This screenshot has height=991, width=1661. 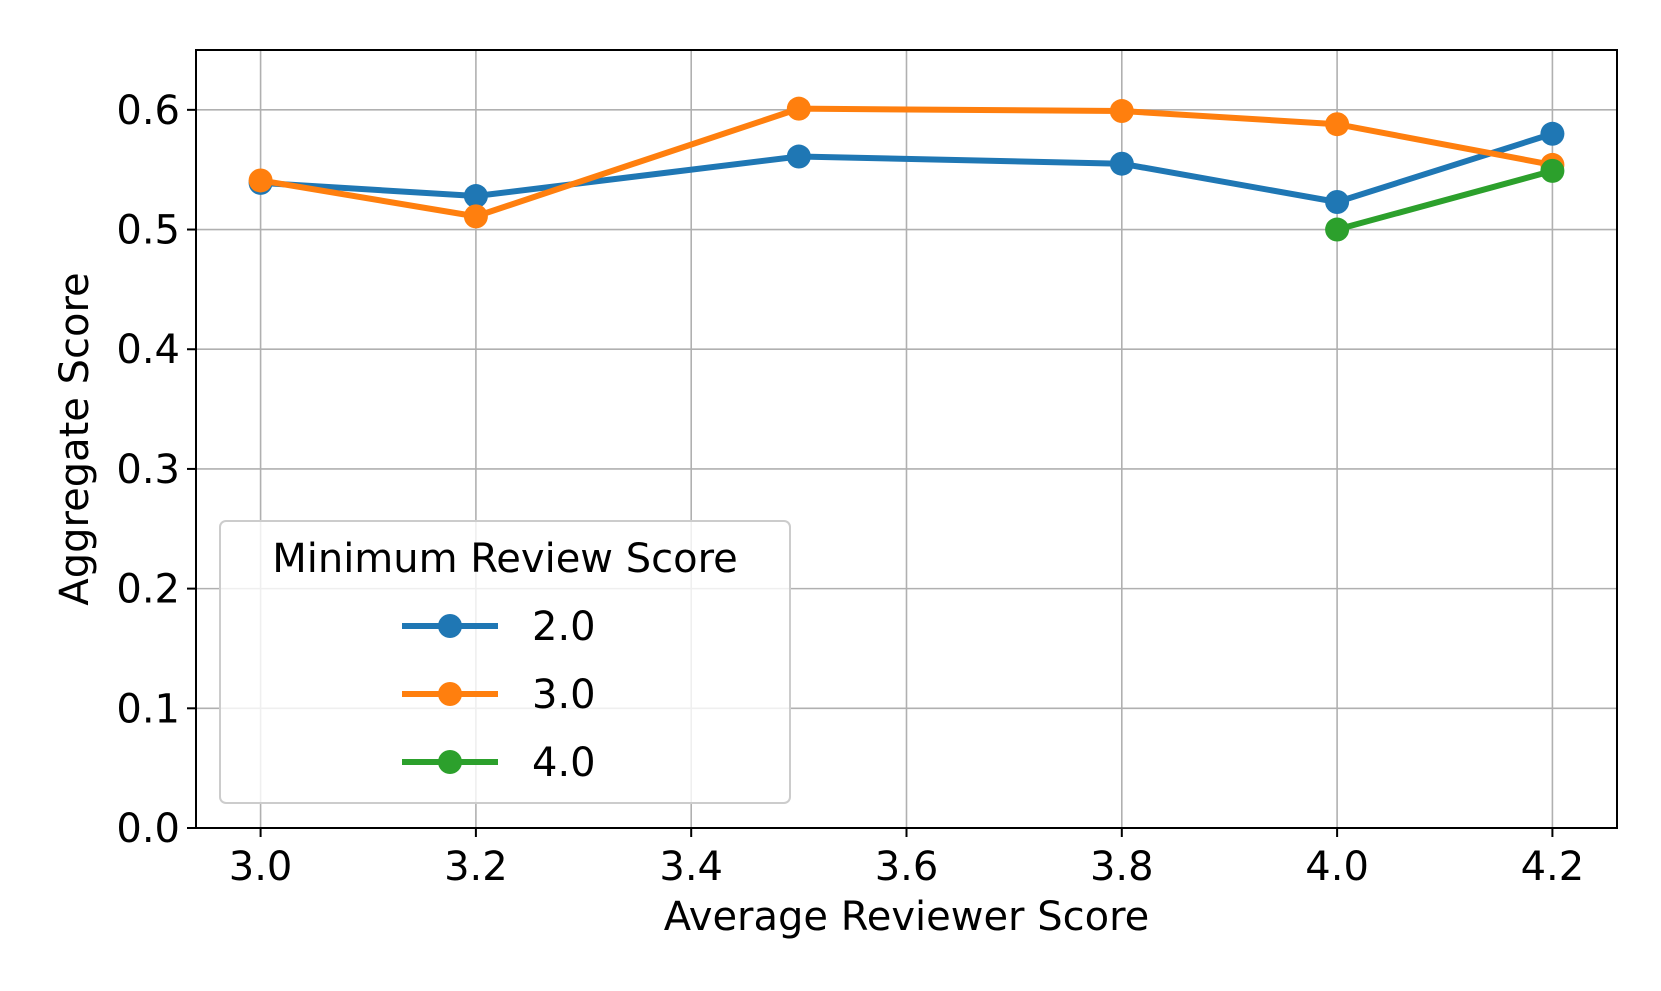 I want to click on y-tick-label: 0.6, so click(x=148, y=111).